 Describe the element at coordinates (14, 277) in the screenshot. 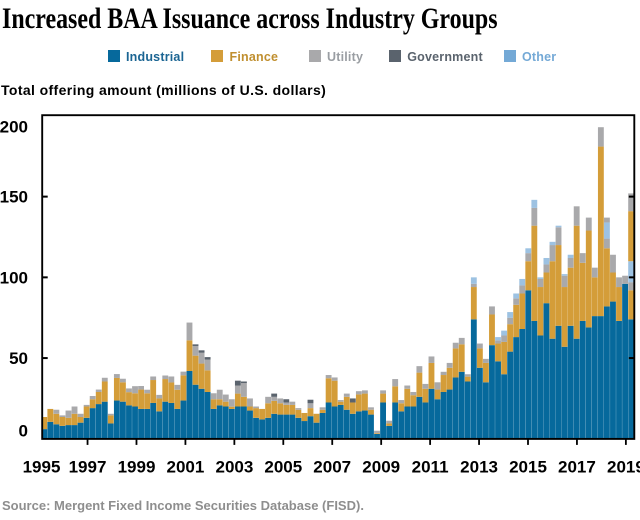

I see `svg-text: 100` at that location.